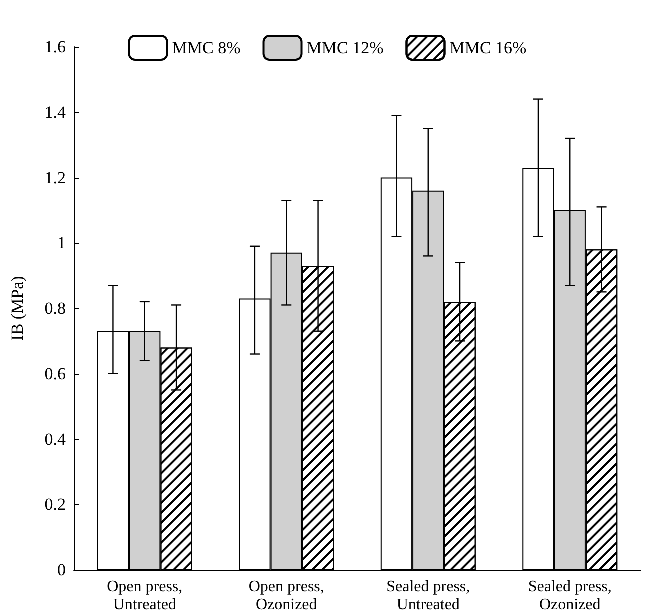 The width and height of the screenshot is (655, 614). Describe the element at coordinates (488, 48) in the screenshot. I see `legend-label: MMC 16%` at that location.